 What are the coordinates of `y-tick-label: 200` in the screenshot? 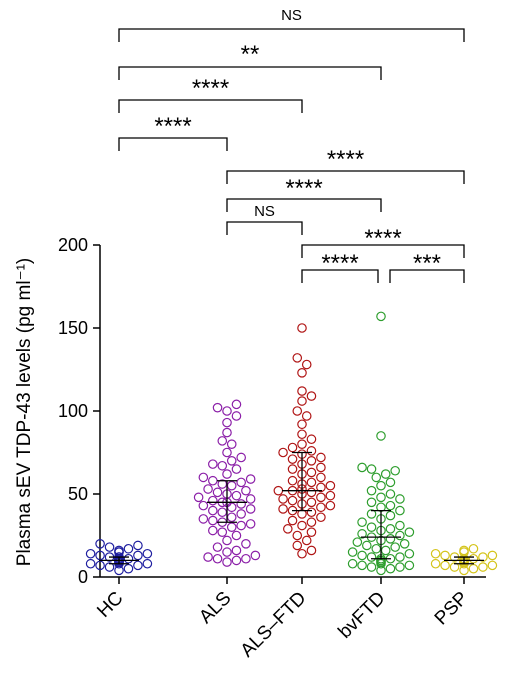 It's located at (73, 245).